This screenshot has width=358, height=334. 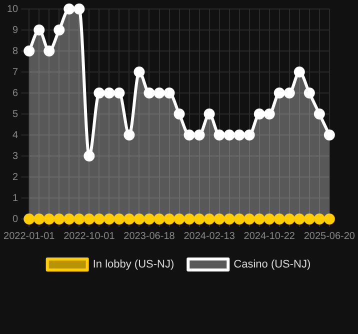 What do you see at coordinates (270, 236) in the screenshot?
I see `x-tick-label: 2024-10-22` at bounding box center [270, 236].